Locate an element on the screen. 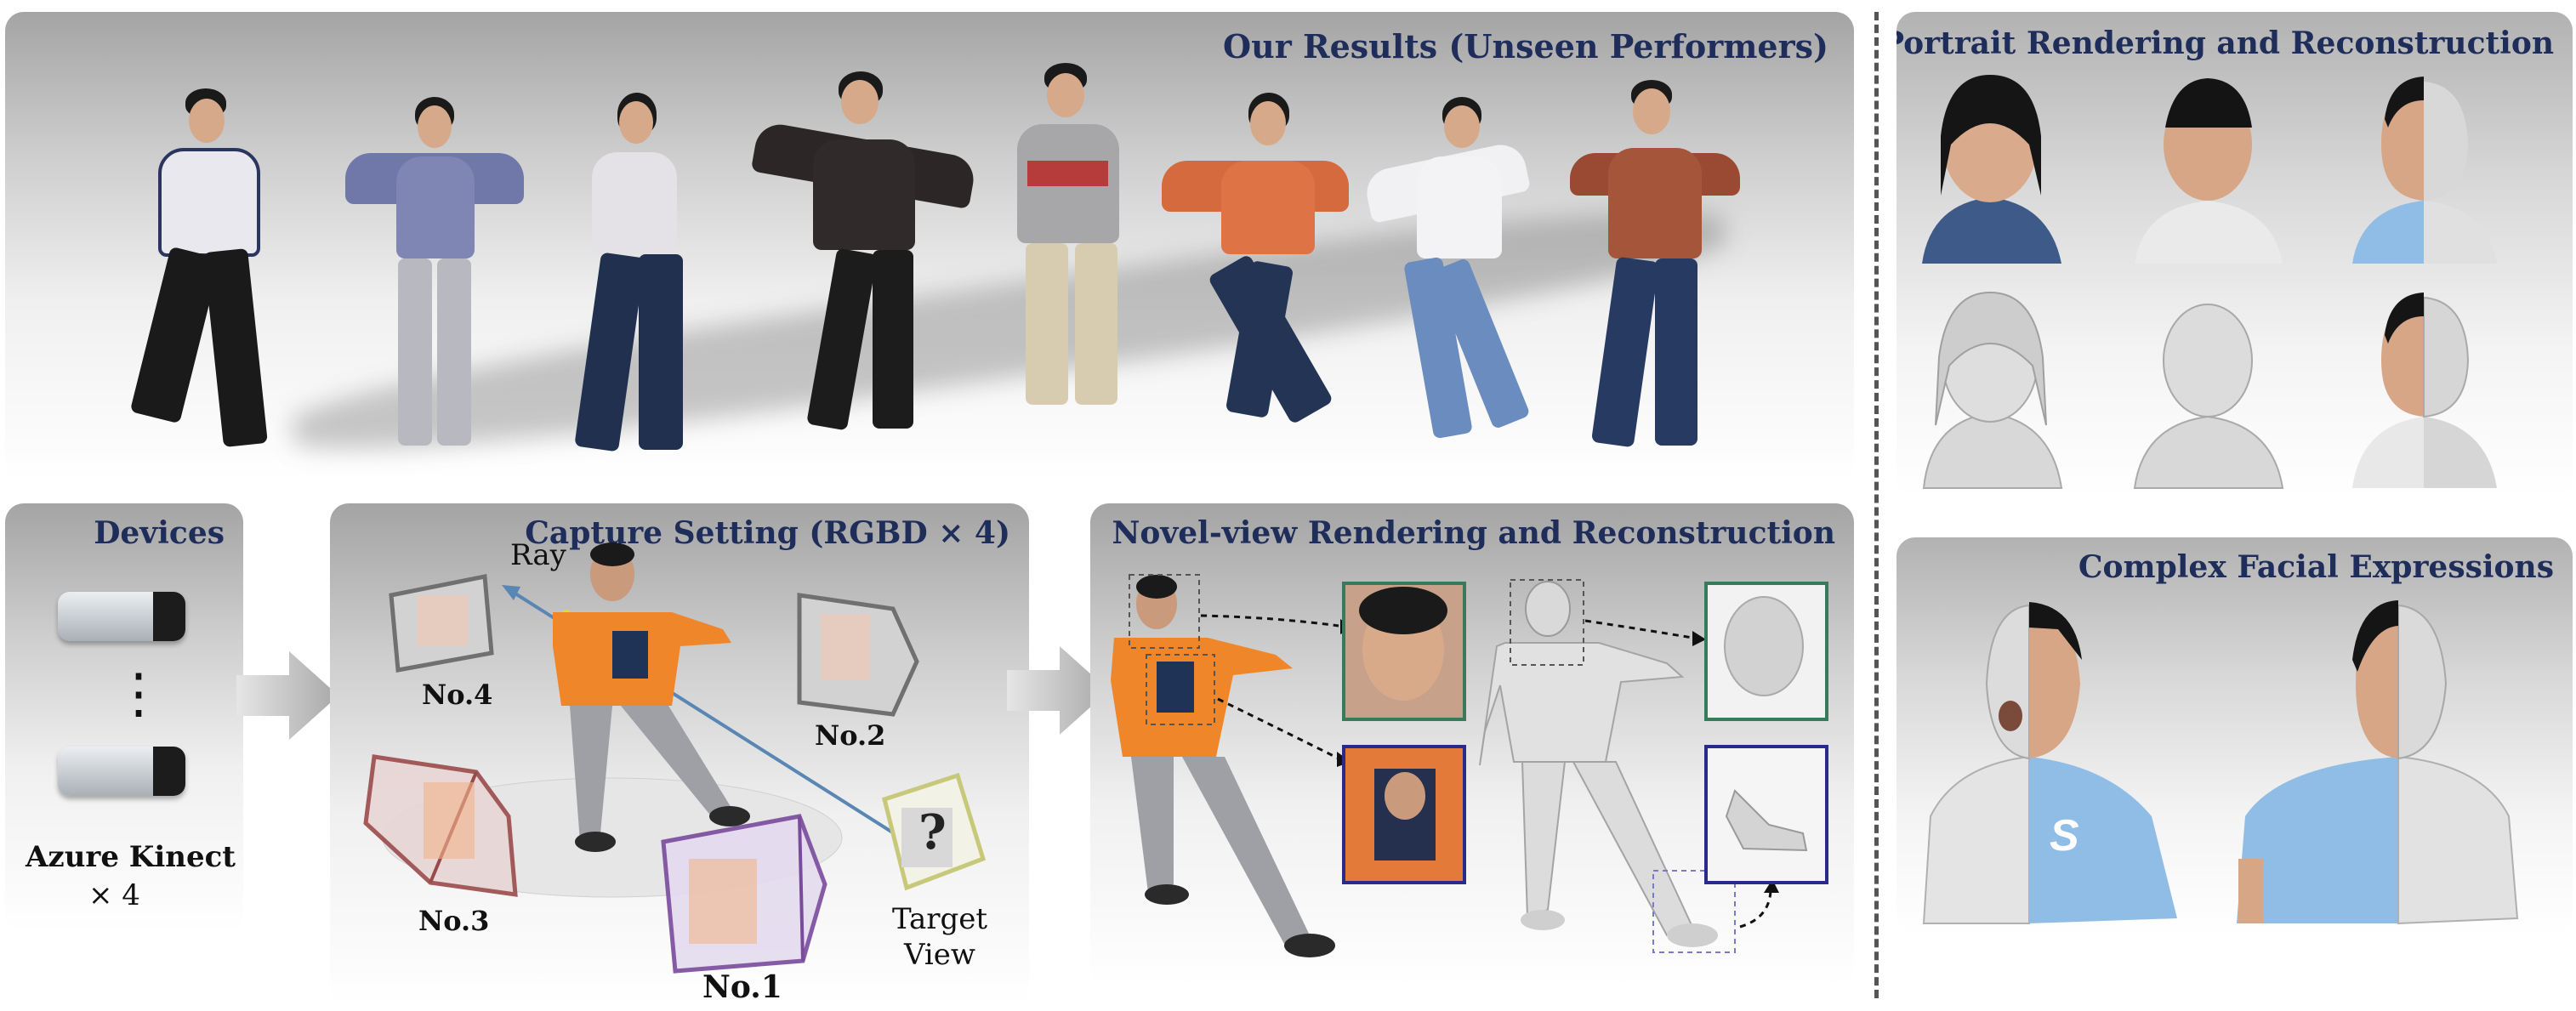 The width and height of the screenshot is (2576, 1011). portrait-panel: Portrait Rendering and Reconstruction is located at coordinates (2234, 255).